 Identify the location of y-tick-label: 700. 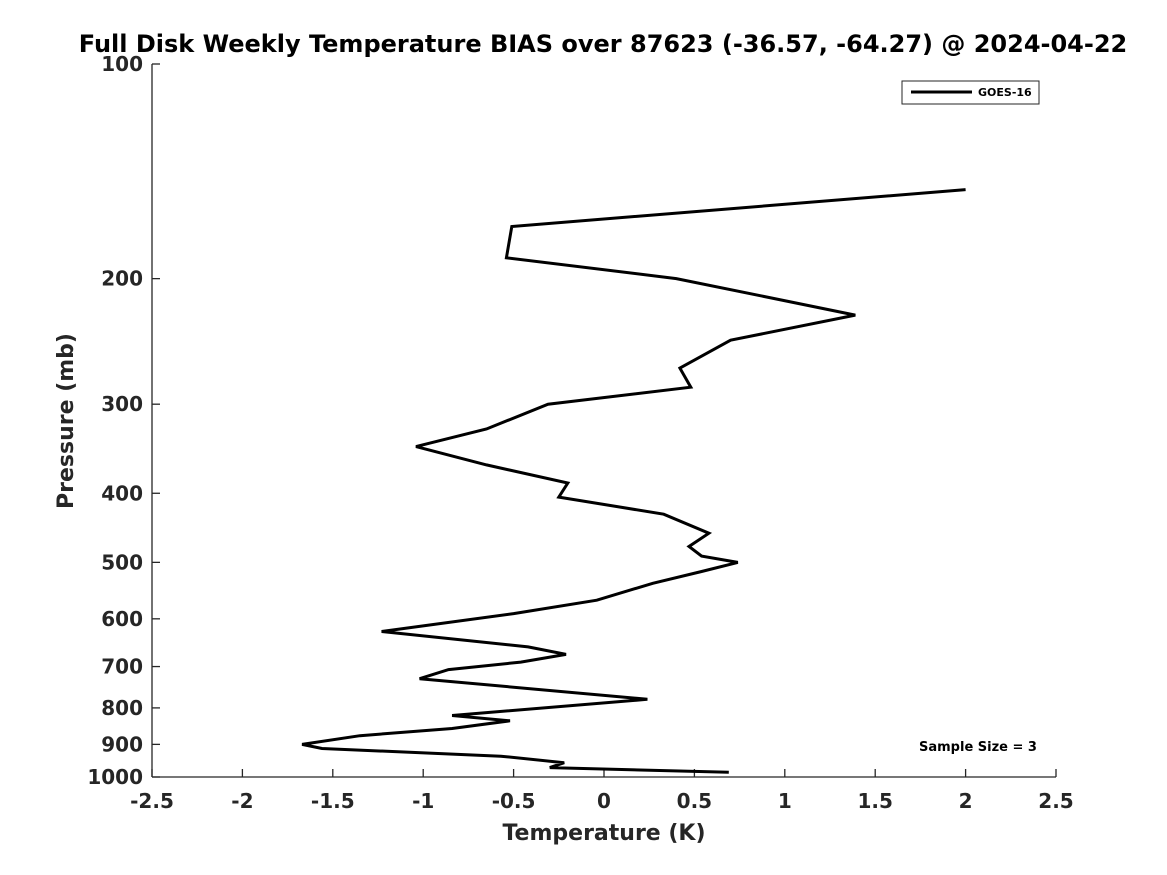
(122, 667).